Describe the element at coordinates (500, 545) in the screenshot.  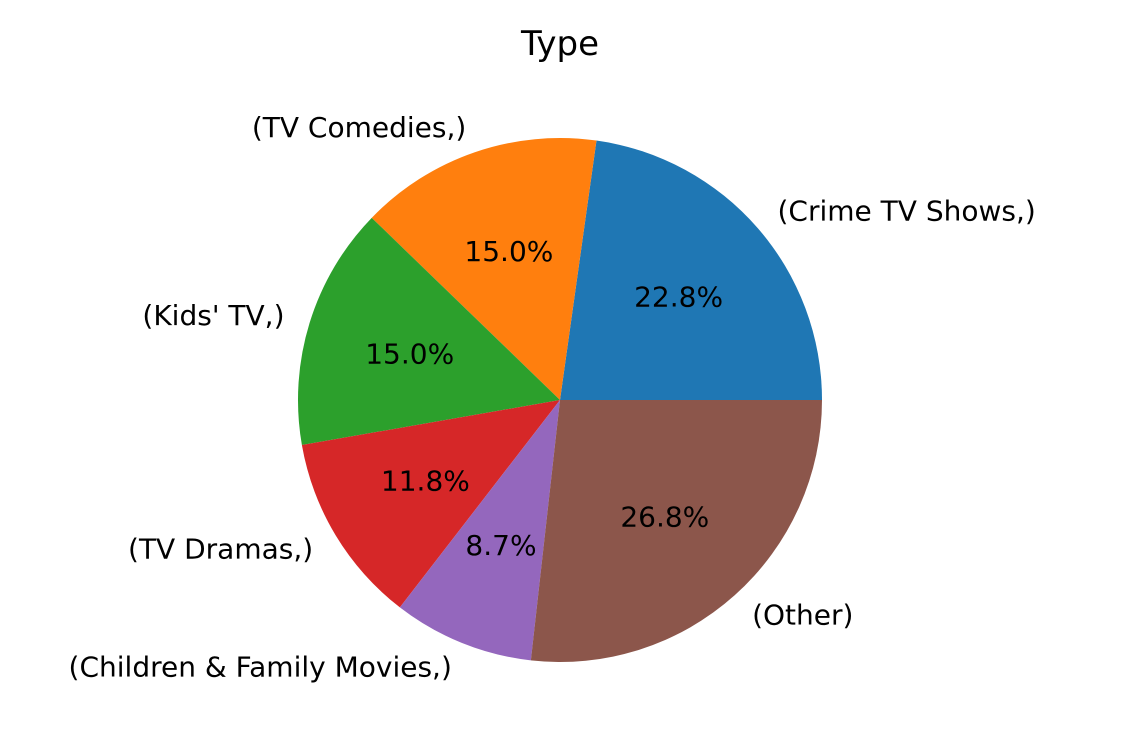
I see `slice-percentage-label: 8.7%` at that location.